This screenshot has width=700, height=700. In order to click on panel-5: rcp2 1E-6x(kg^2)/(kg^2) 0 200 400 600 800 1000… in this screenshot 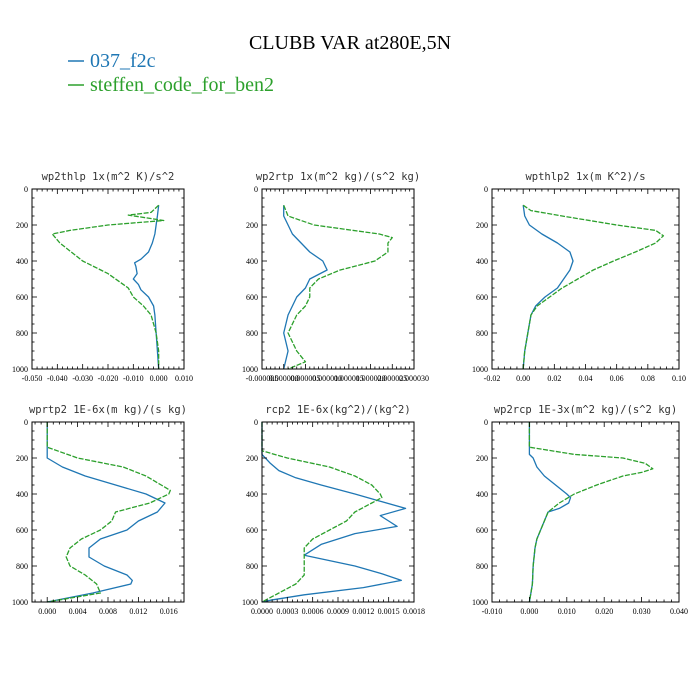, I will do `click(333, 510)`.